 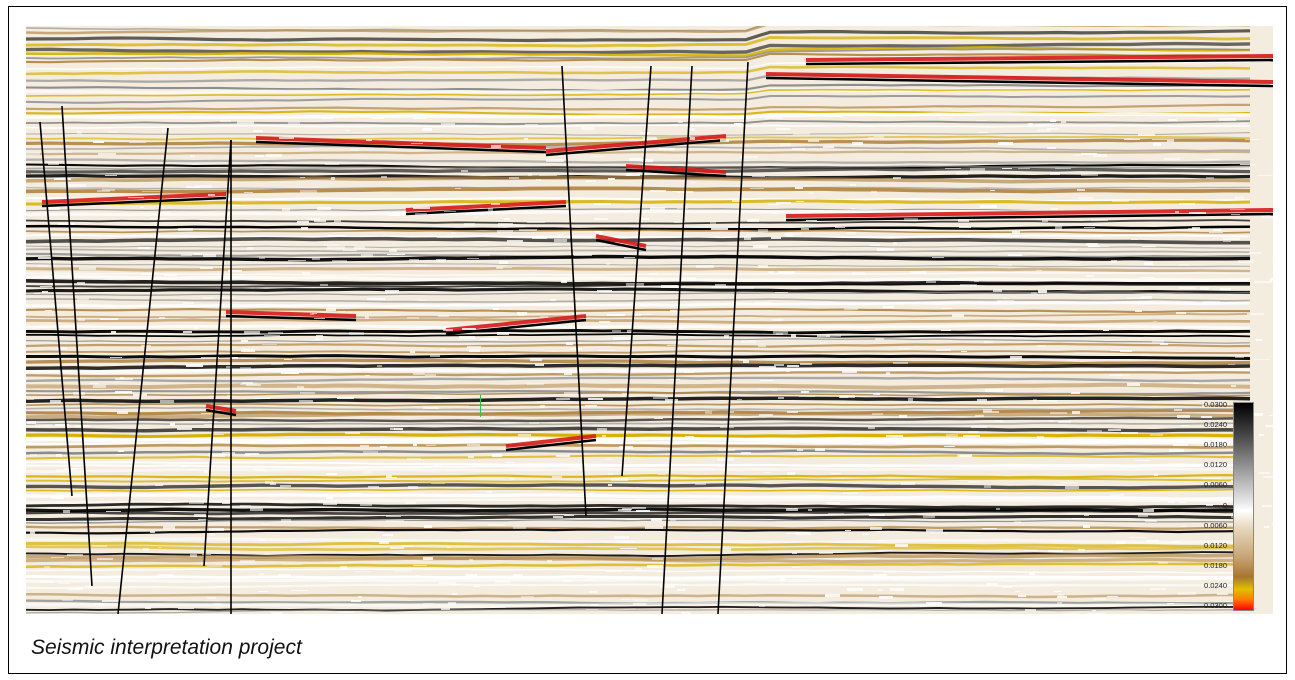 I want to click on figure-caption: Seismic interpretation project, so click(x=166, y=647).